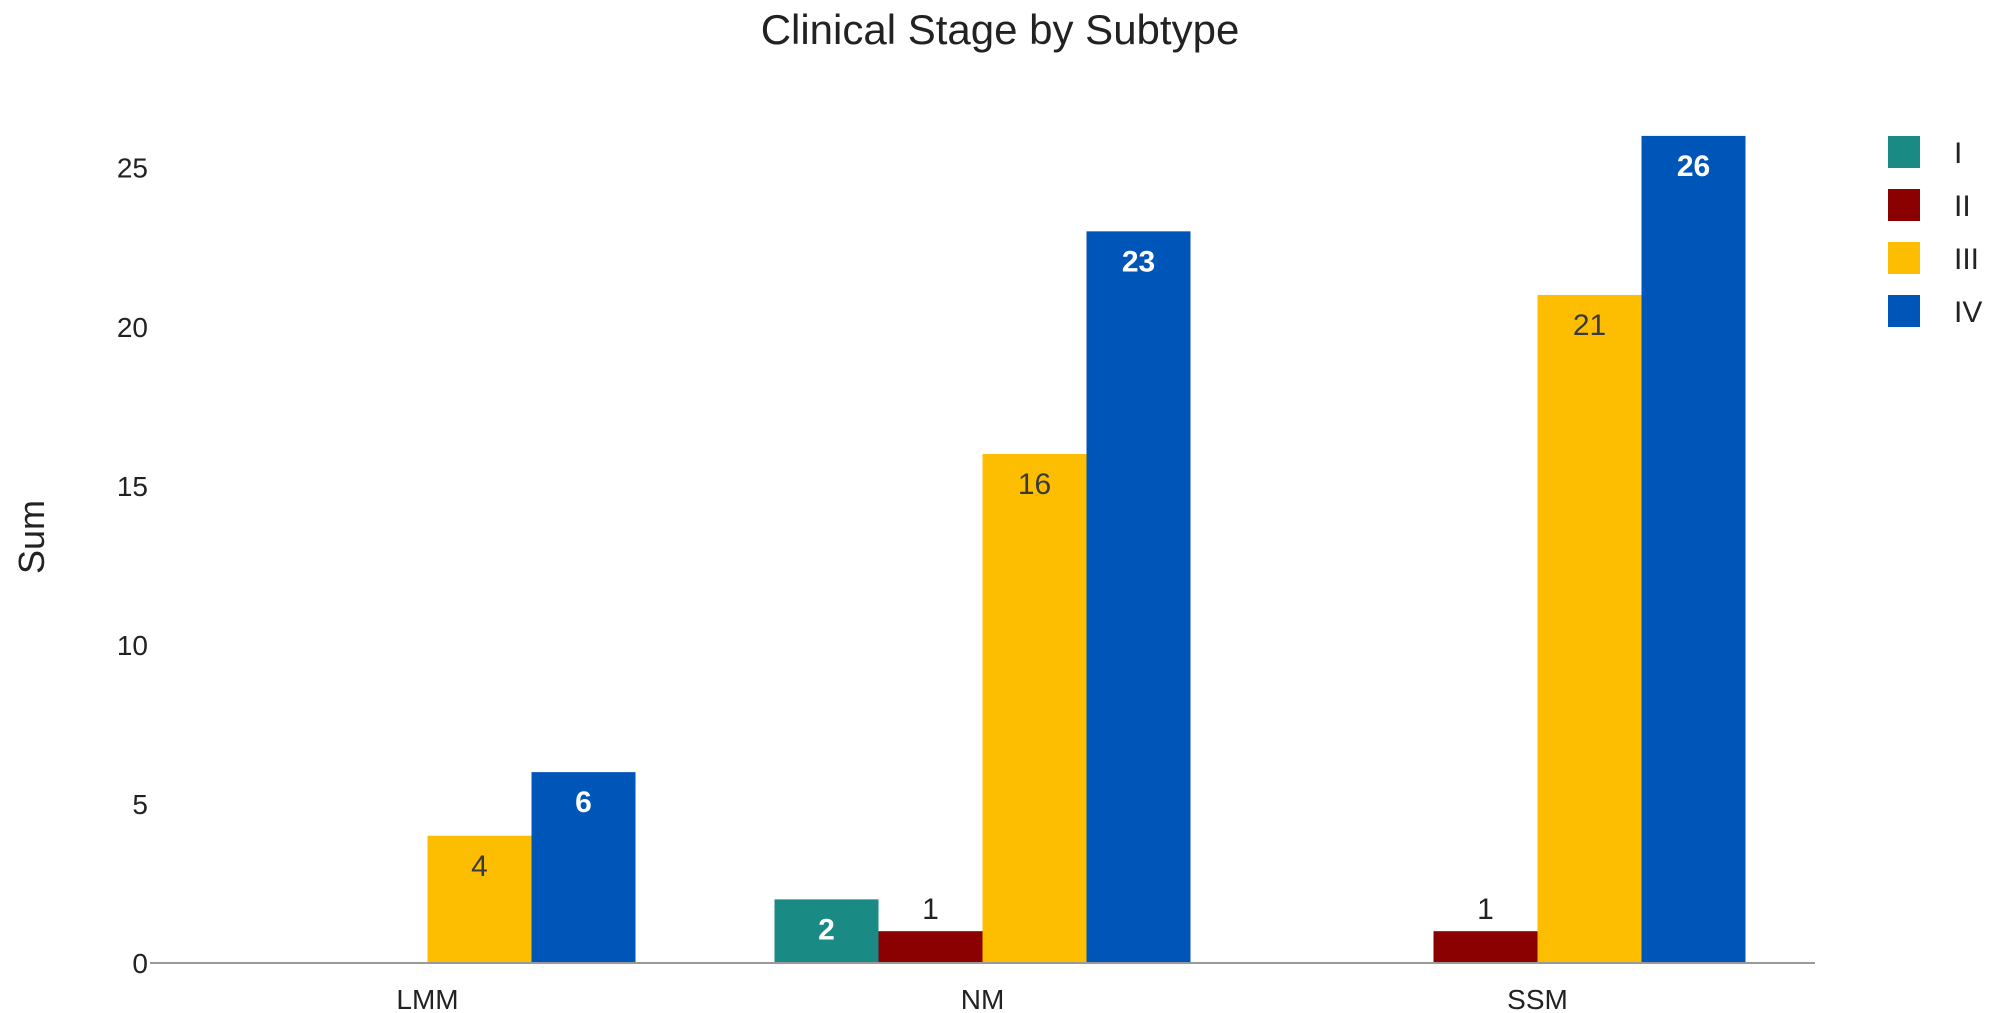 Image resolution: width=1999 pixels, height=1013 pixels. What do you see at coordinates (31, 537) in the screenshot?
I see `y-axis-label: Sum` at bounding box center [31, 537].